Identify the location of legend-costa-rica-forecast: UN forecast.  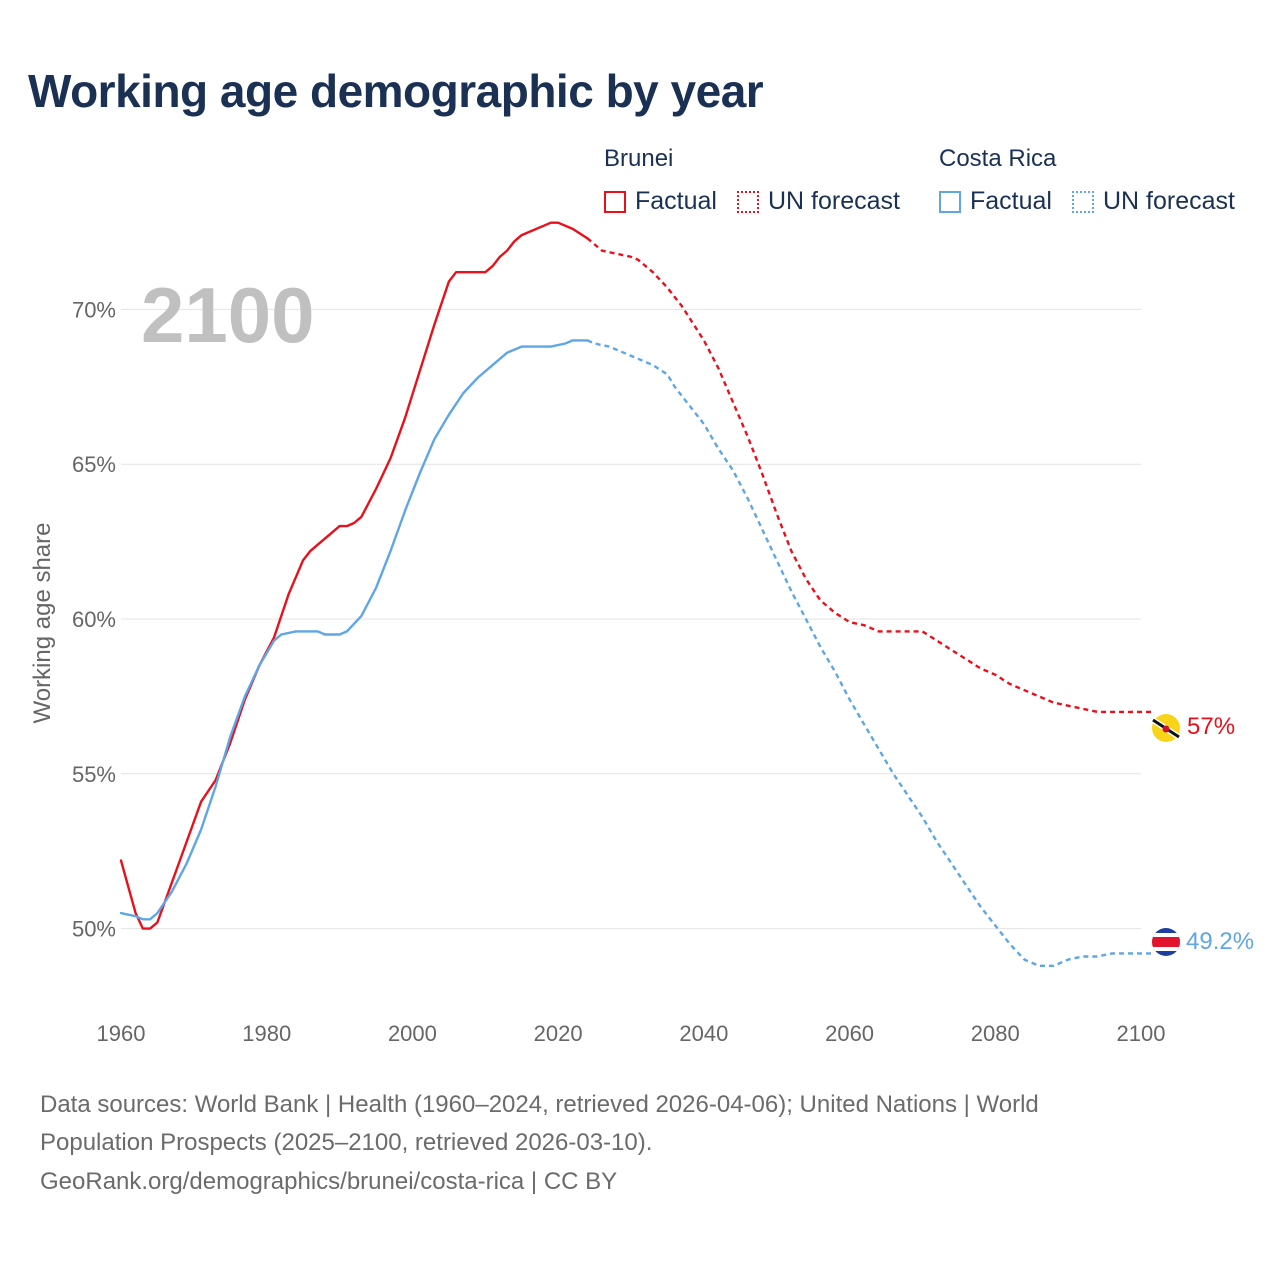
(1153, 201).